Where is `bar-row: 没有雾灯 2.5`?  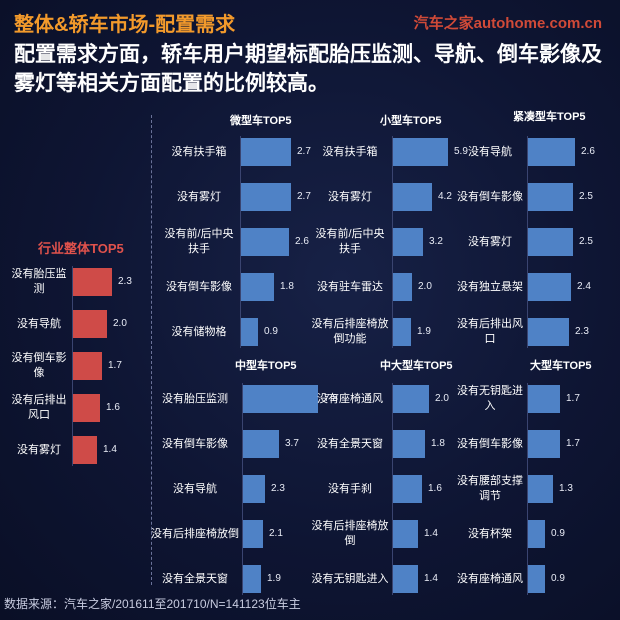
bar-row: 没有雾灯 2.5 is located at coordinates (535, 242).